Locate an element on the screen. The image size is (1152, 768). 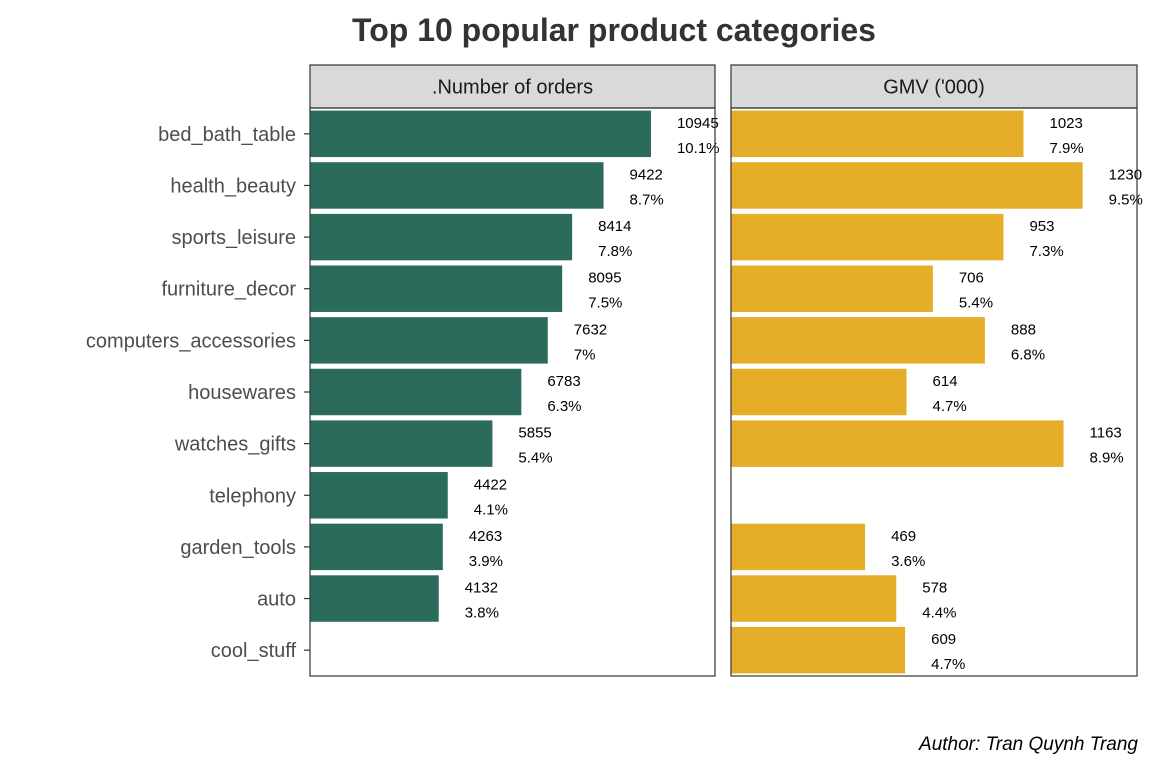
percent-label: 7.9% is located at coordinates (1066, 148).